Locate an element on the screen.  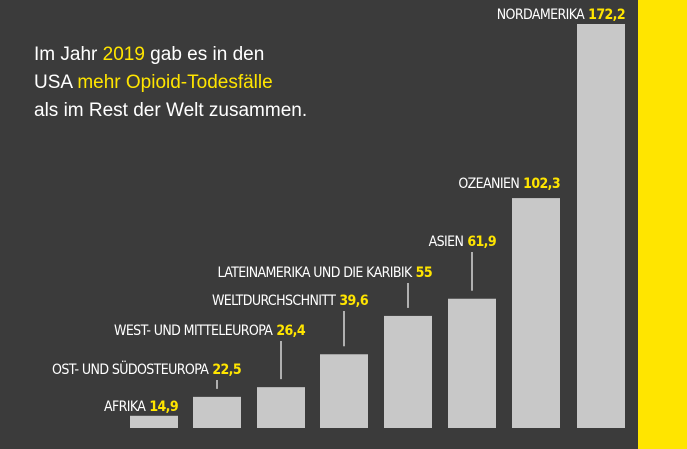
bar-label: WEST- UND MITTELEUROPA 26,4 is located at coordinates (210, 331).